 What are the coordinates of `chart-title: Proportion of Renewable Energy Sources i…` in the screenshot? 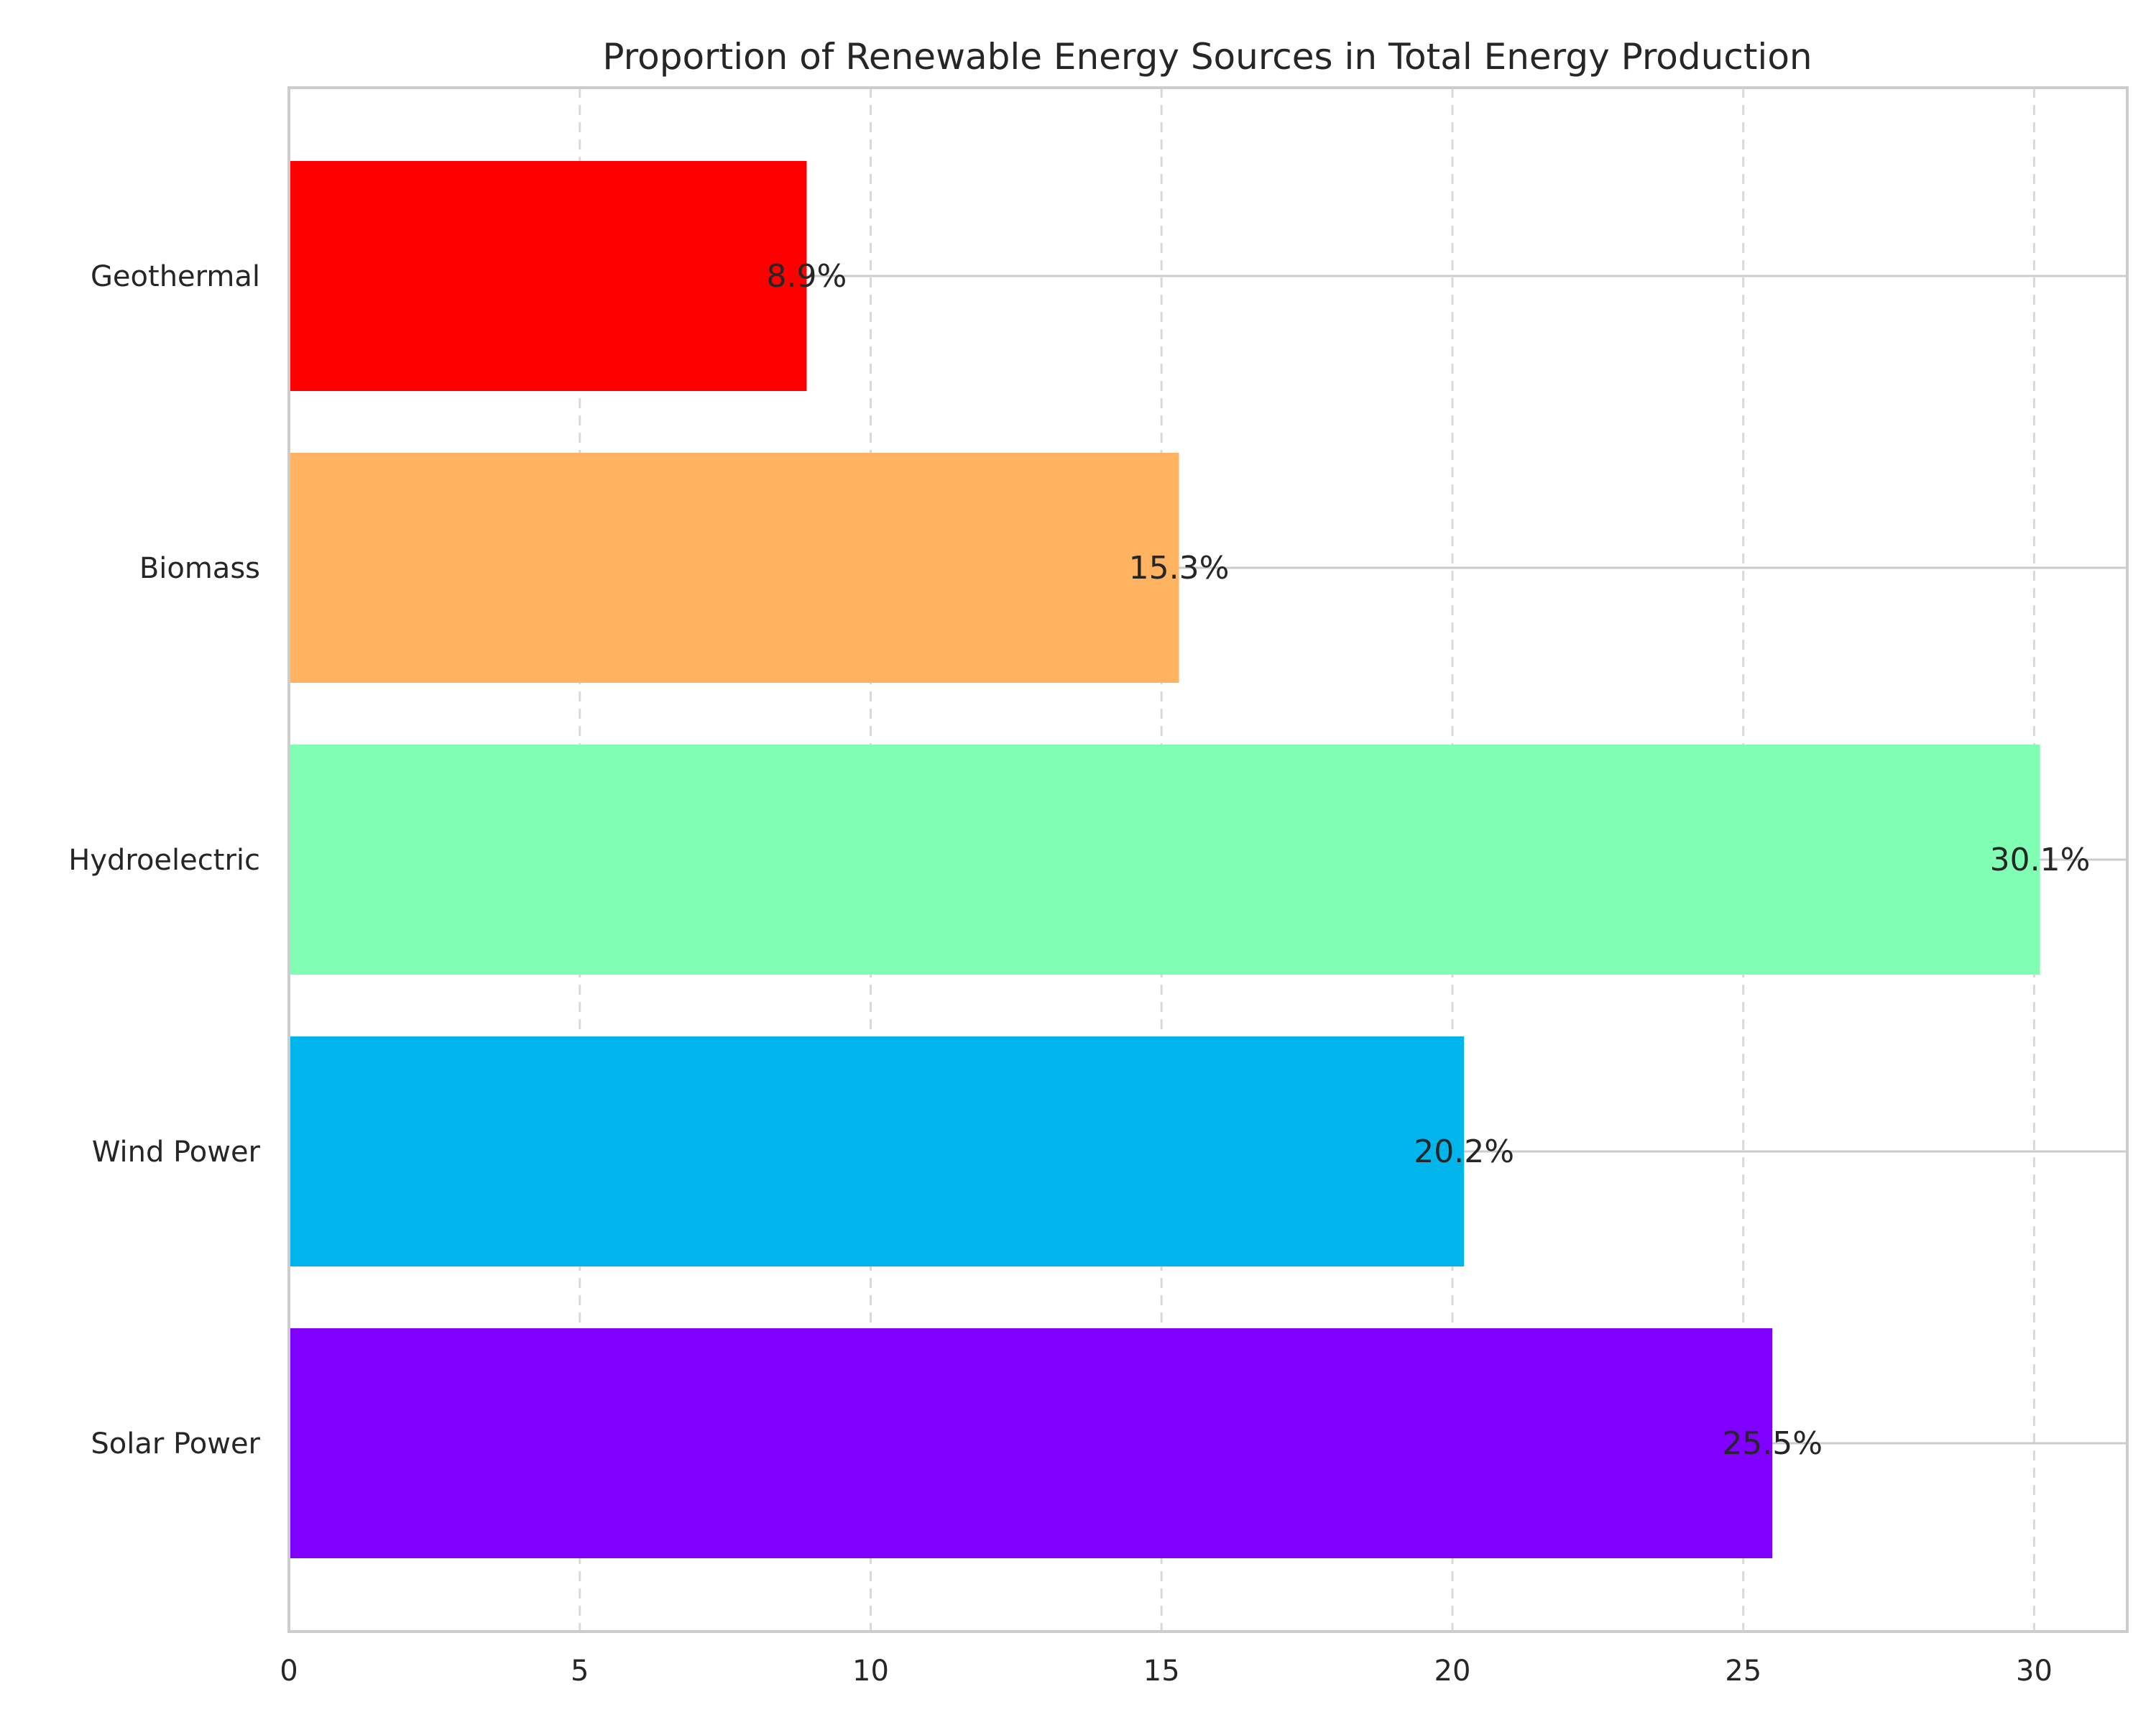 It's located at (1207, 57).